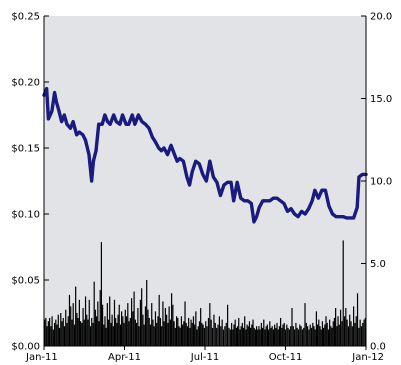  I want to click on left-tick-label: $0.00, so click(25, 347).